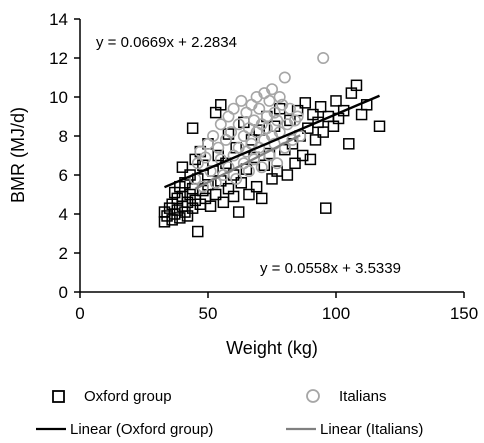 Image resolution: width=484 pixels, height=443 pixels. I want to click on legend-label-linear-oxford: Linear (Oxford group), so click(141, 429).